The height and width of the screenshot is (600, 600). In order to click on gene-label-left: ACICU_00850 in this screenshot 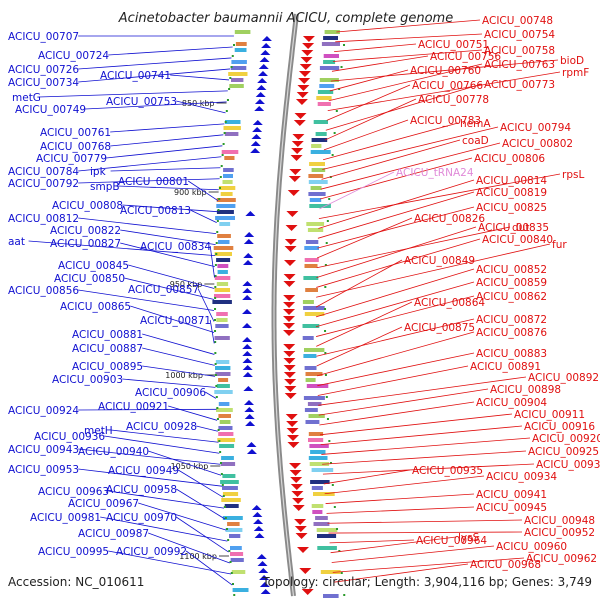, I will do `click(89, 279)`.